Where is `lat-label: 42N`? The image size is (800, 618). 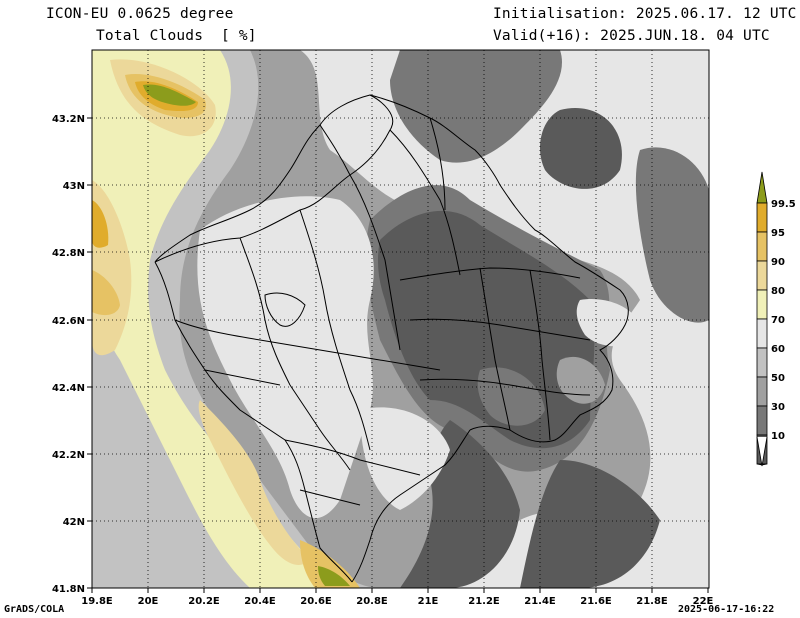
lat-label: 42N is located at coordinates (74, 522).